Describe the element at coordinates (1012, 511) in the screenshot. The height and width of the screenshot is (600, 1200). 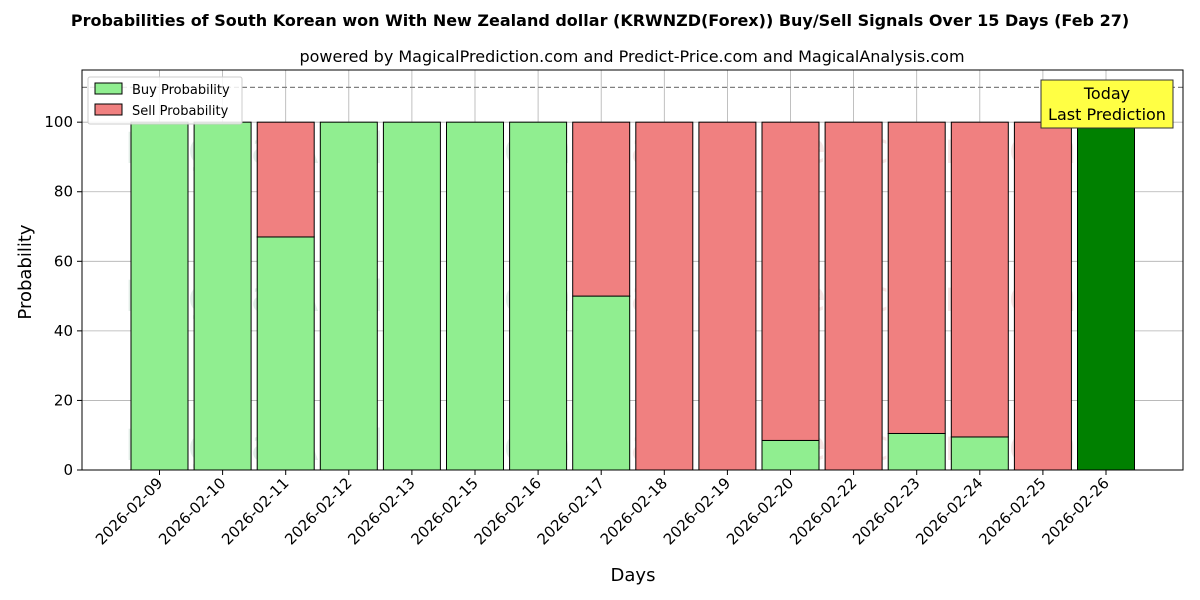
I see `x-tick-label-14: 2026-02-25` at that location.